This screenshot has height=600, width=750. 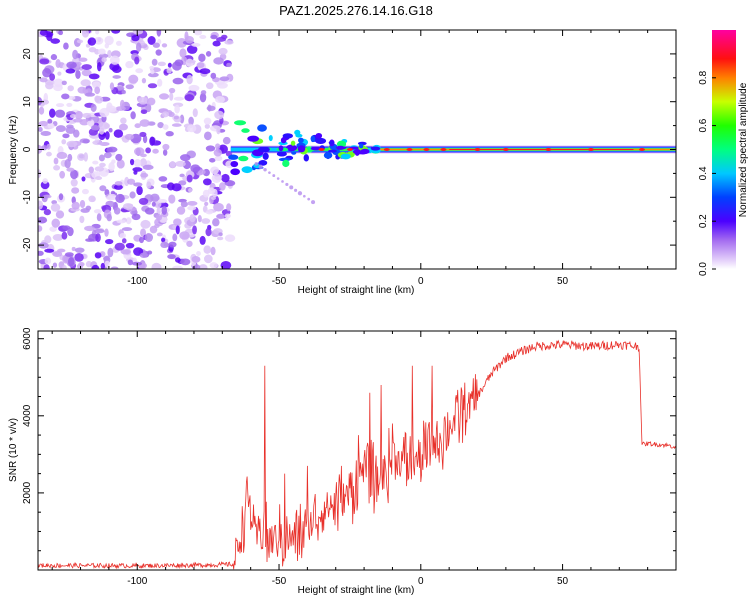 I want to click on spectrogram-y-tick-label: -20, so click(x=27, y=244).